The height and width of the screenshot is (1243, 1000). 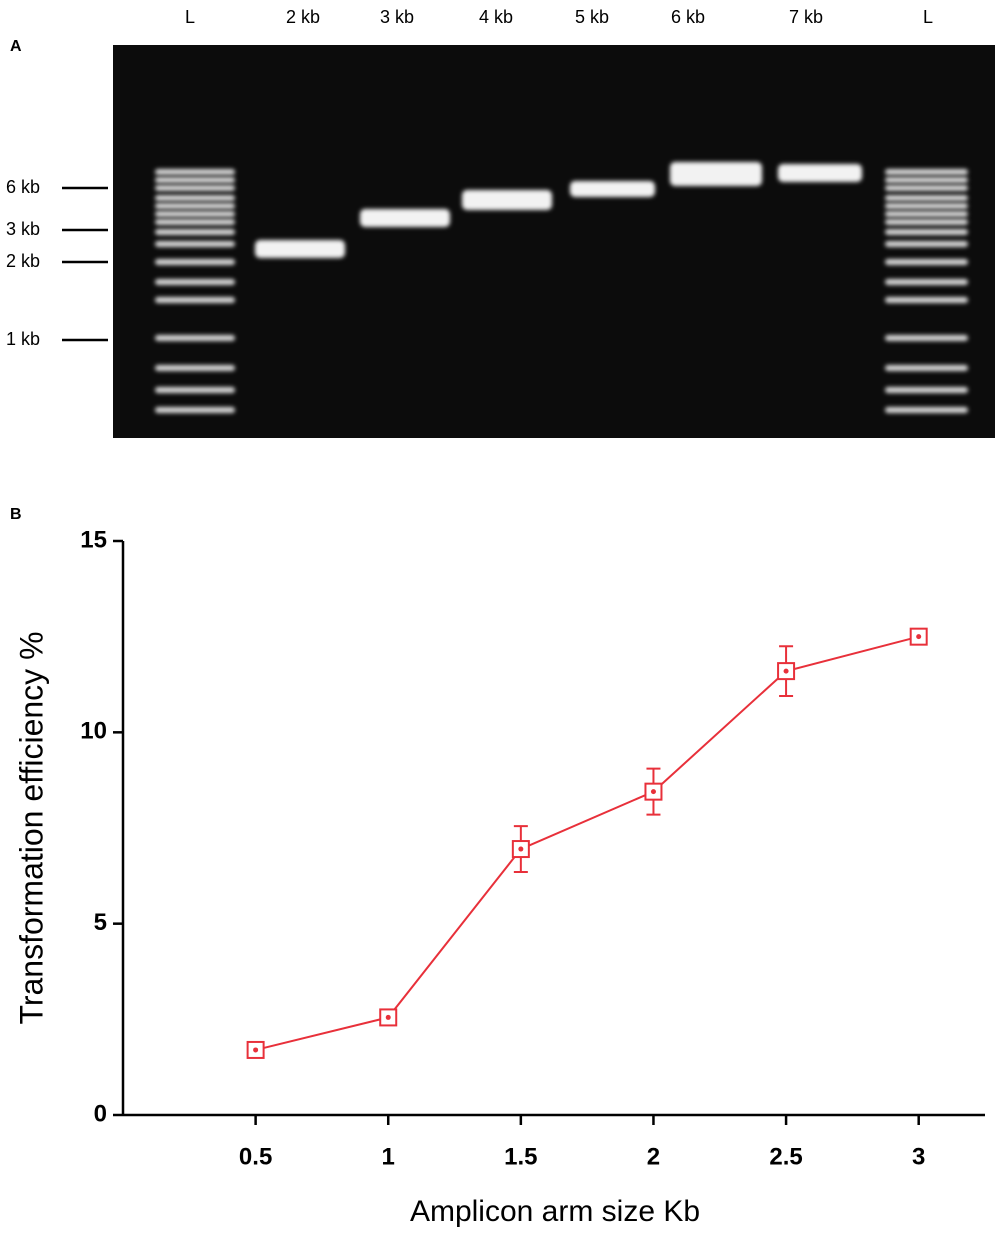 What do you see at coordinates (388, 1156) in the screenshot?
I see `x-tick-label: 1` at bounding box center [388, 1156].